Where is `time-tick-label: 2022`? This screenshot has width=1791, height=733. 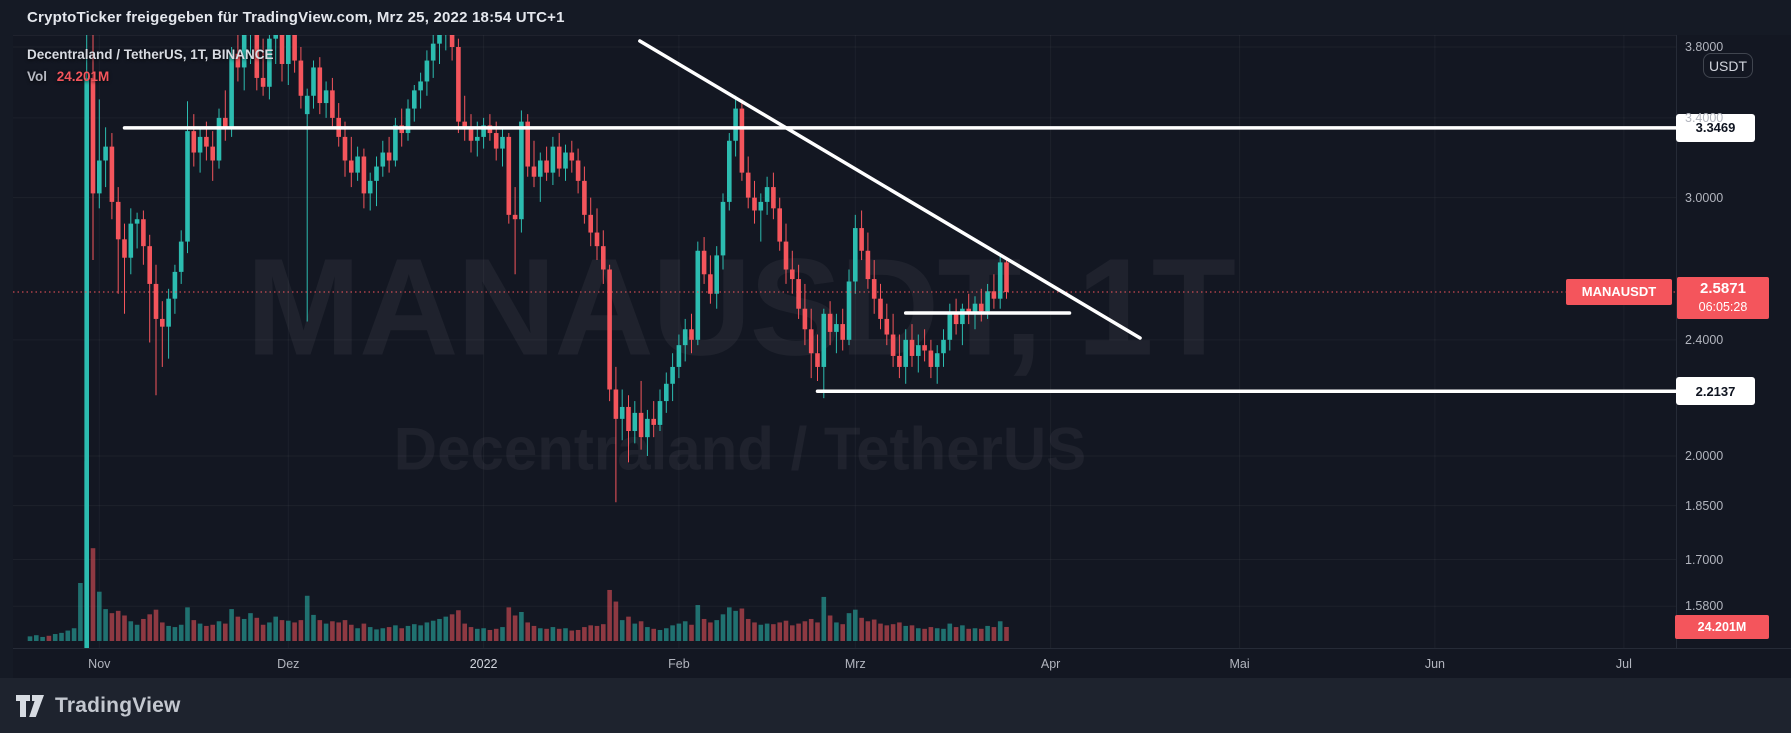
time-tick-label: 2022 is located at coordinates (483, 663).